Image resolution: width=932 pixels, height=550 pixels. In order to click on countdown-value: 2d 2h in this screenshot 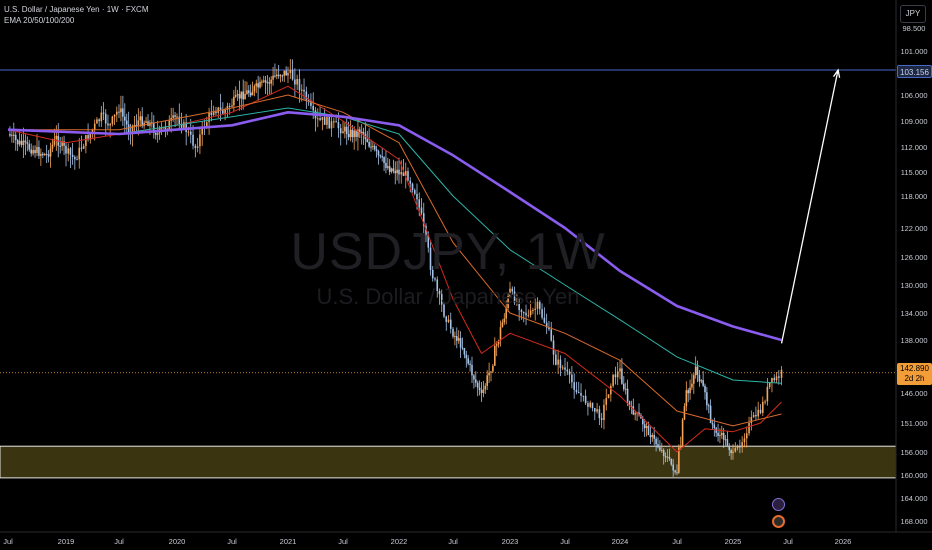, I will do `click(914, 378)`.